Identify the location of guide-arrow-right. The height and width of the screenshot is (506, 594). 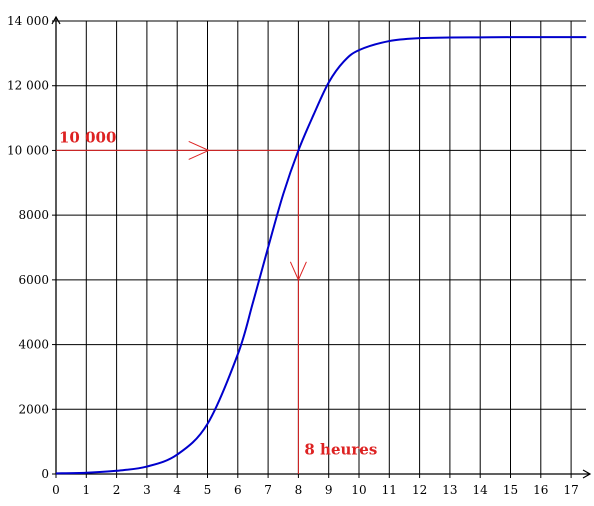
(199, 150).